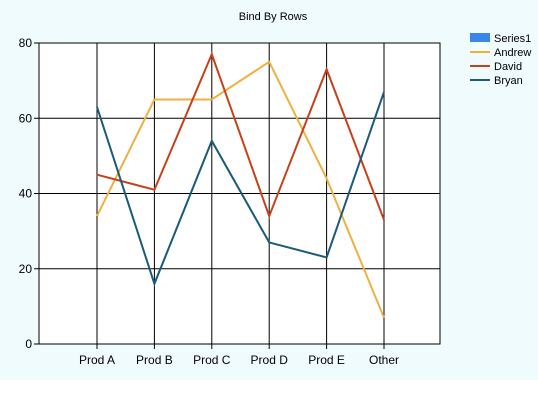  What do you see at coordinates (512, 39) in the screenshot?
I see `legend-label: Series1` at bounding box center [512, 39].